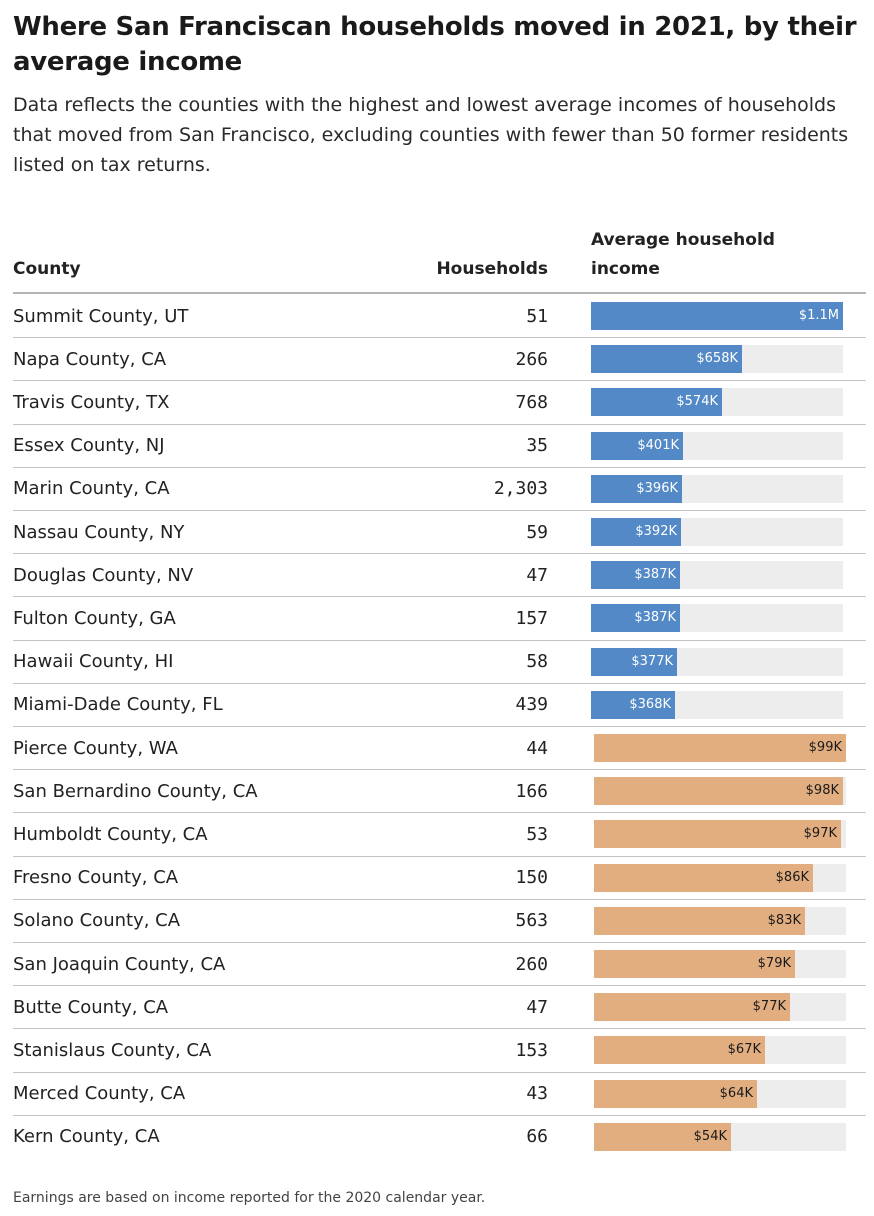 The image size is (874, 1216). I want to click on income-bar-label: $79K, so click(774, 964).